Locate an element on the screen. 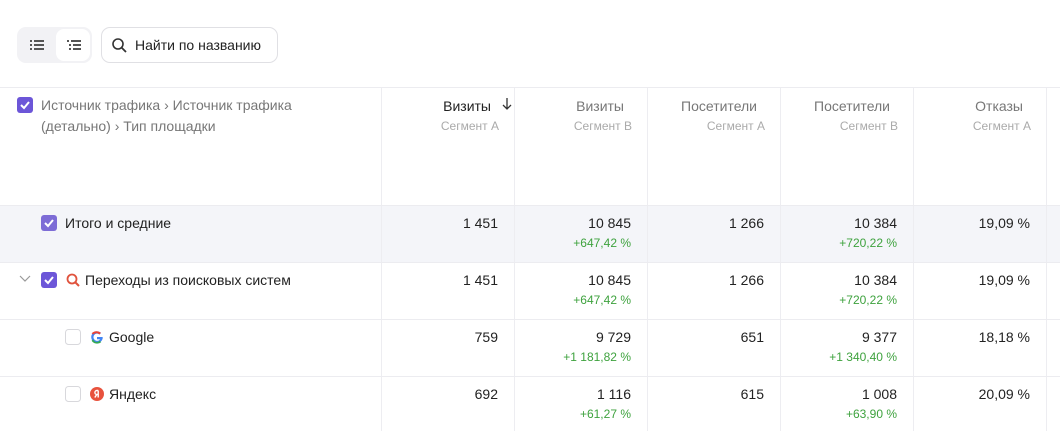 The height and width of the screenshot is (431, 1060). cell-value: 9 377 is located at coordinates (879, 337).